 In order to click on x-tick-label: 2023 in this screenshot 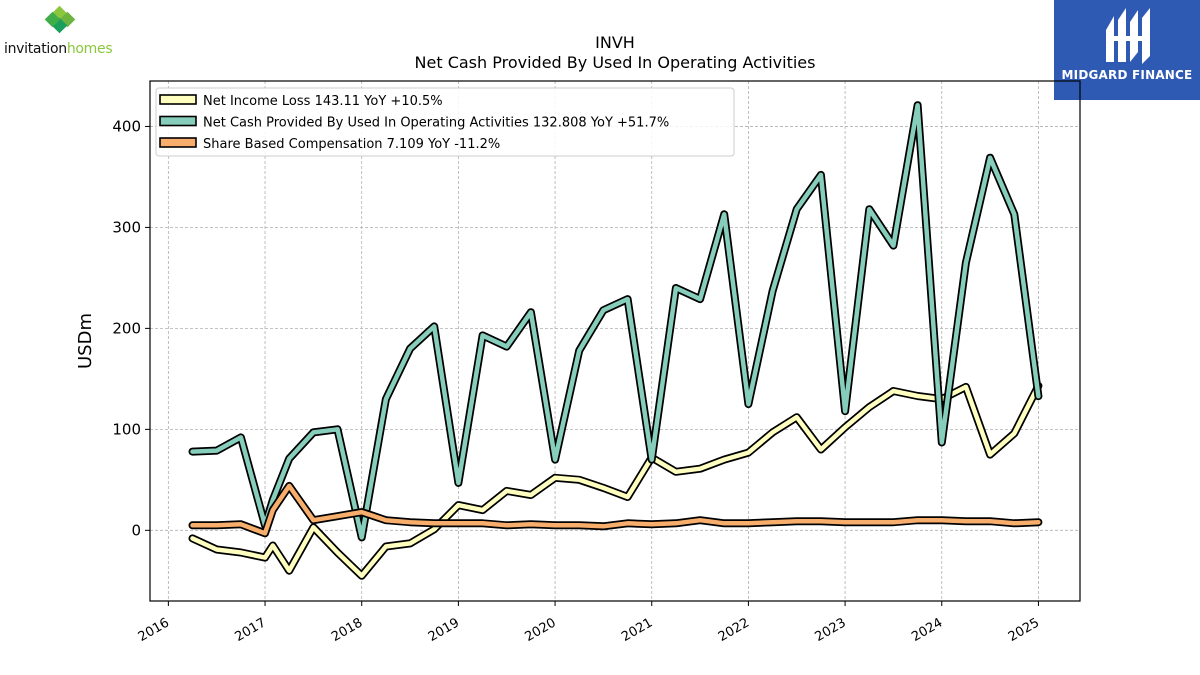, I will do `click(831, 630)`.